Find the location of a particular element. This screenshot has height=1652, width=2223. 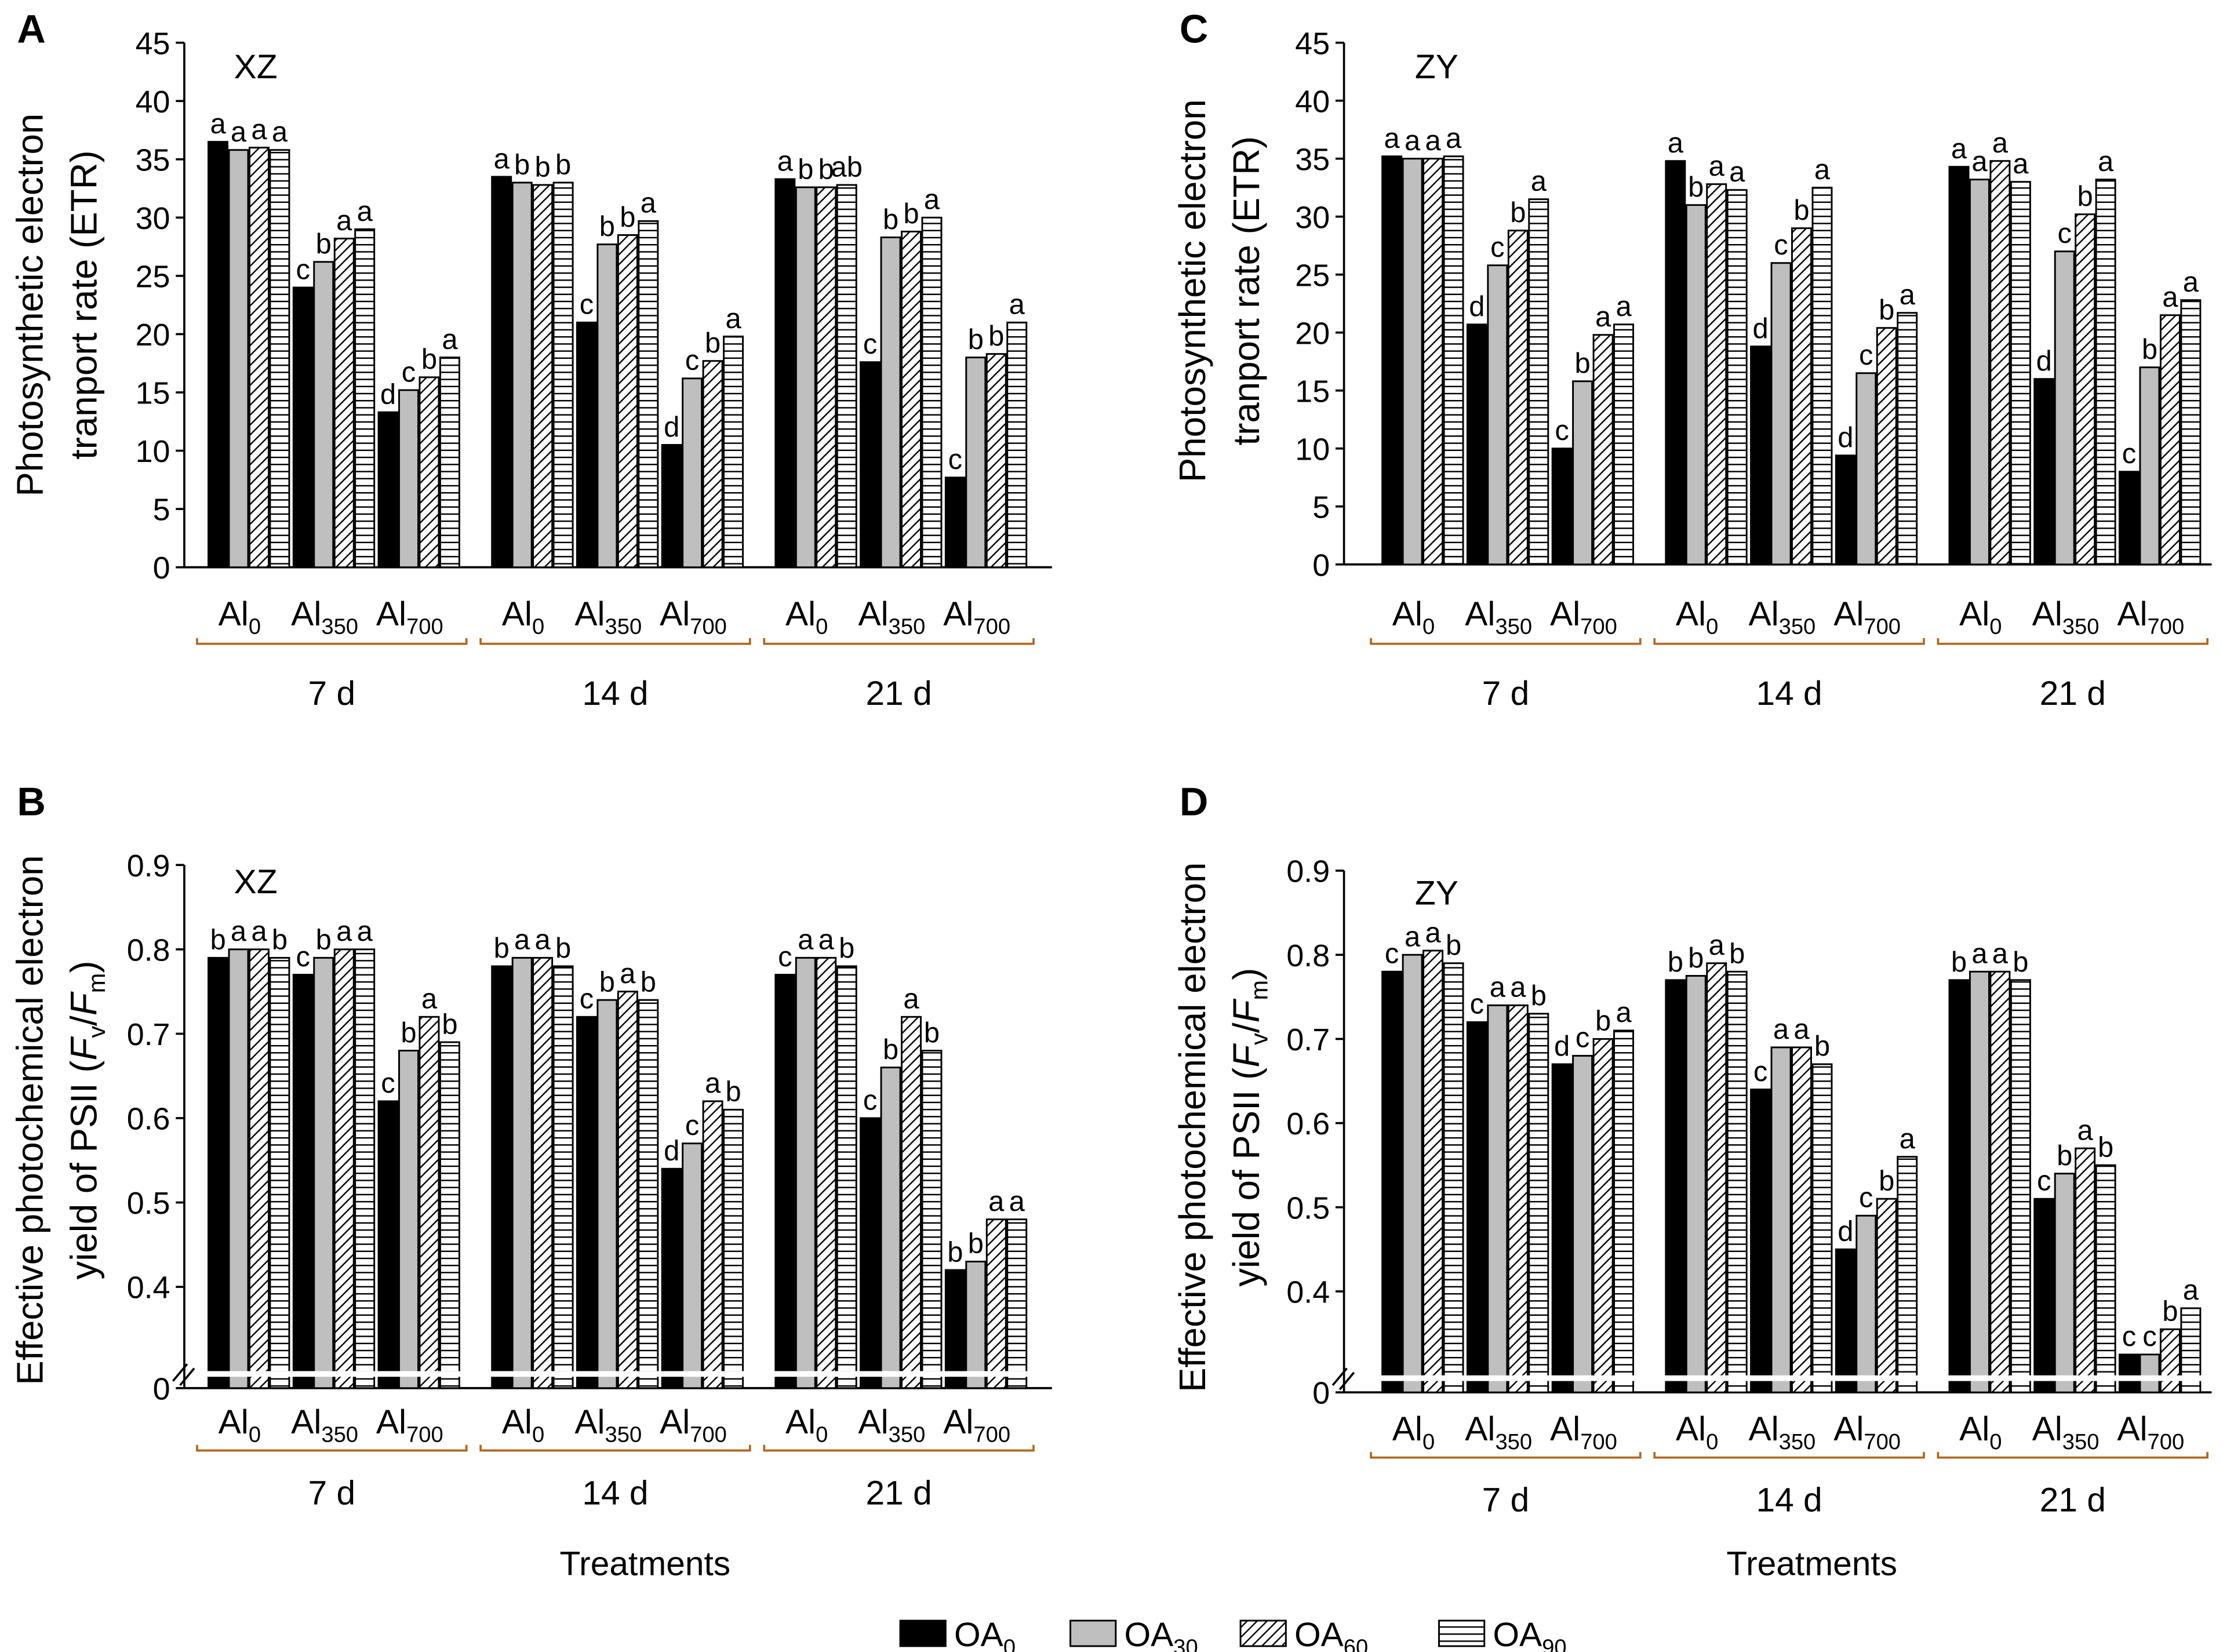

legend-swatch is located at coordinates (1462, 1633).